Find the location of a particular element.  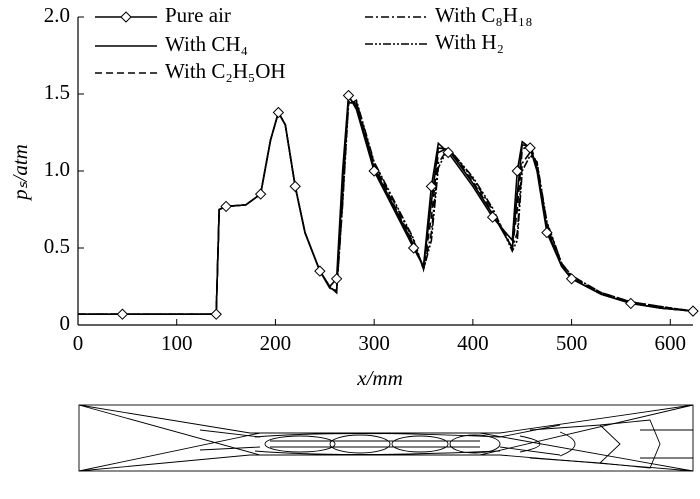

x-tick-label: 600 is located at coordinates (671, 343).